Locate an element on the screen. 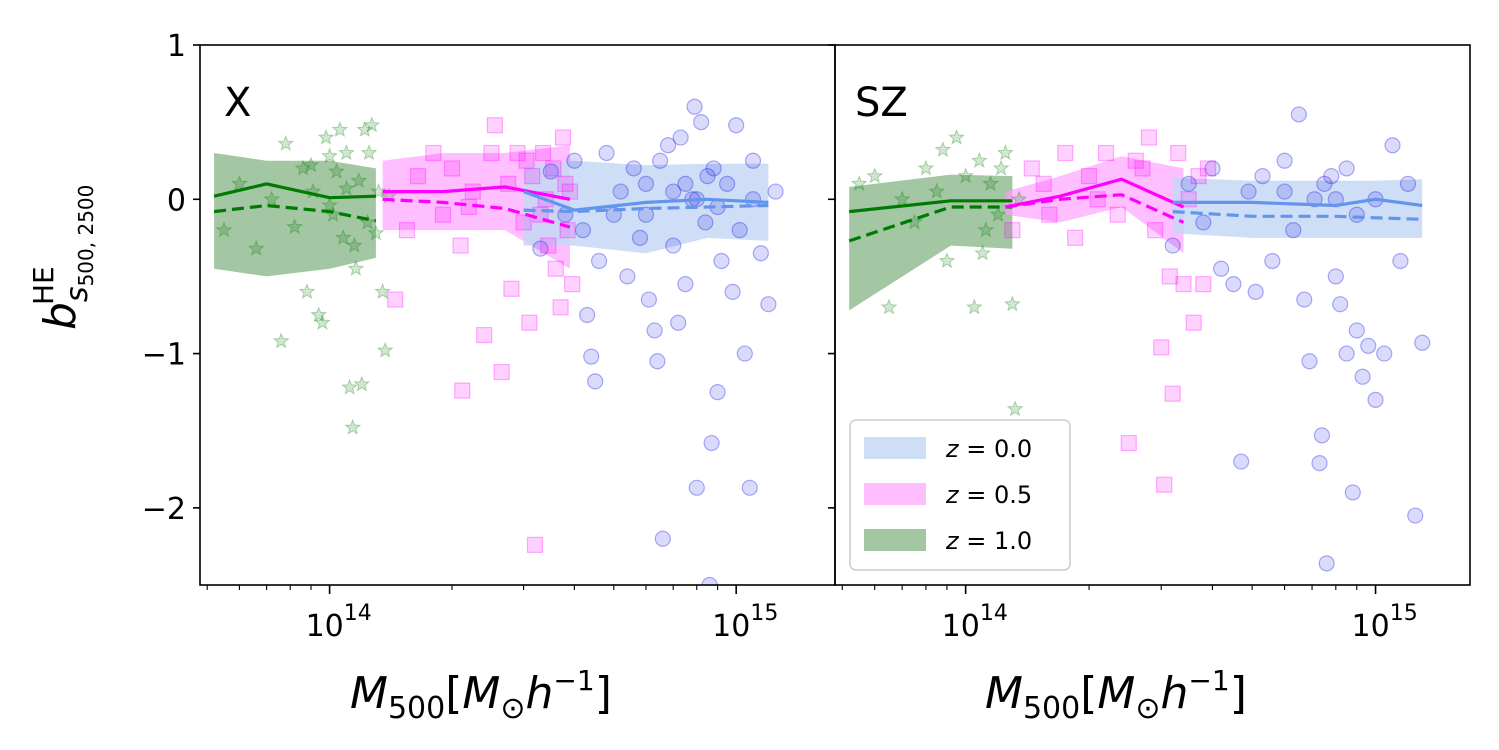 The height and width of the screenshot is (750, 1499). y-tick-label: 1 is located at coordinates (176, 46).